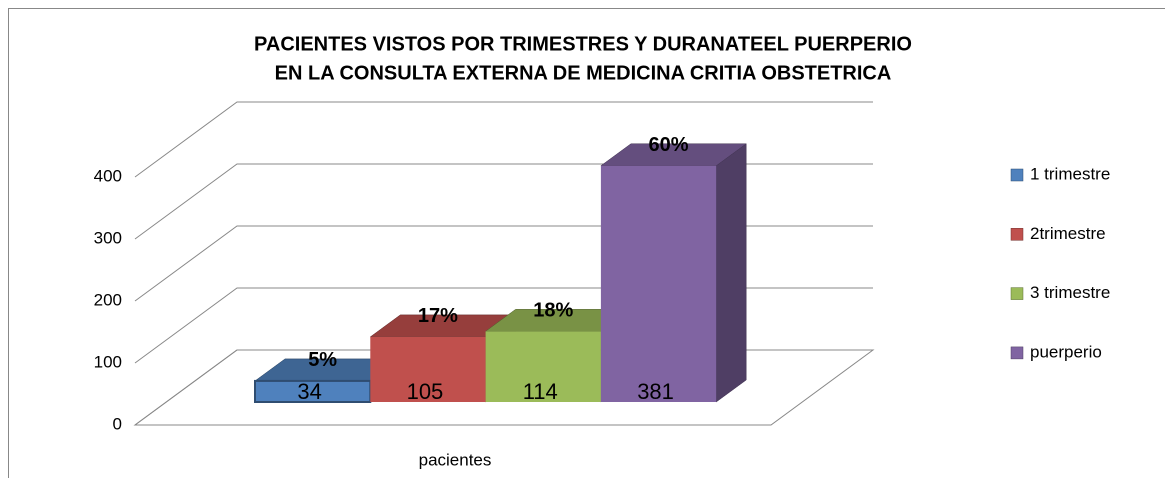 The image size is (1165, 478). Describe the element at coordinates (655, 391) in the screenshot. I see `data-label: 381` at that location.